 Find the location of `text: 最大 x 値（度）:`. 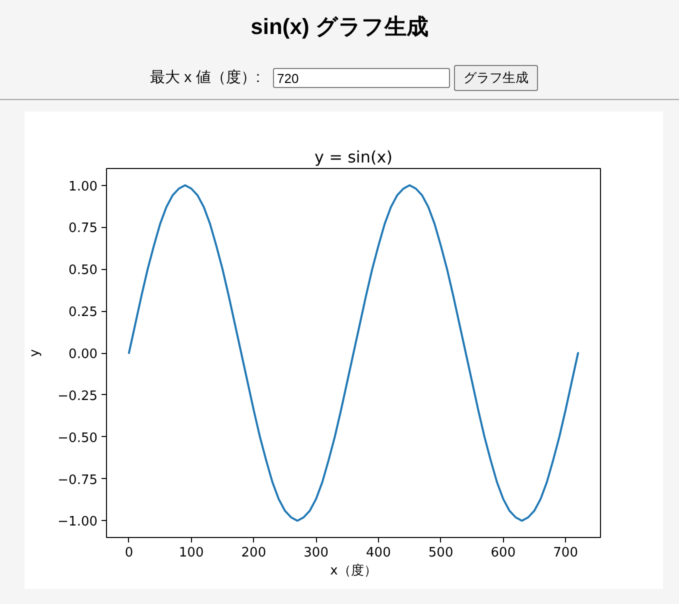

text: 最大 x 値（度）: is located at coordinates (205, 78).